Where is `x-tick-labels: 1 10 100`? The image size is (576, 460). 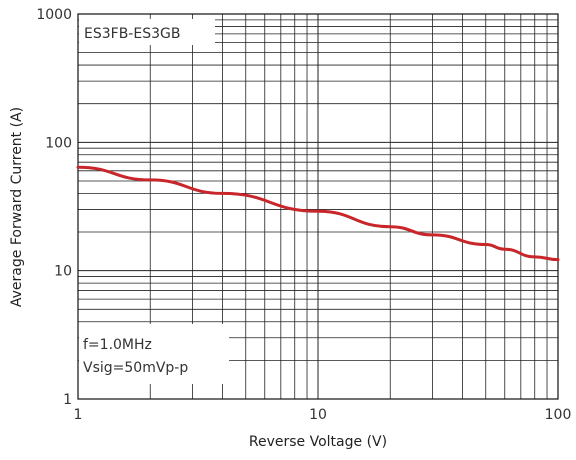
x-tick-labels: 1 10 100 is located at coordinates (323, 415).